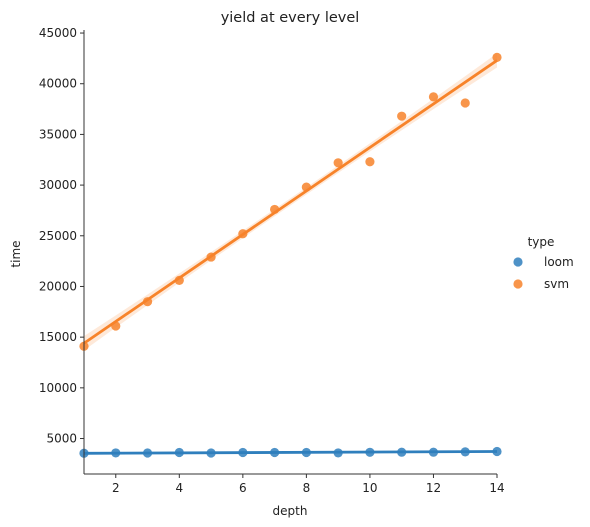 The height and width of the screenshot is (527, 590). What do you see at coordinates (290, 18) in the screenshot?
I see `chart-title: yield at every level` at bounding box center [290, 18].